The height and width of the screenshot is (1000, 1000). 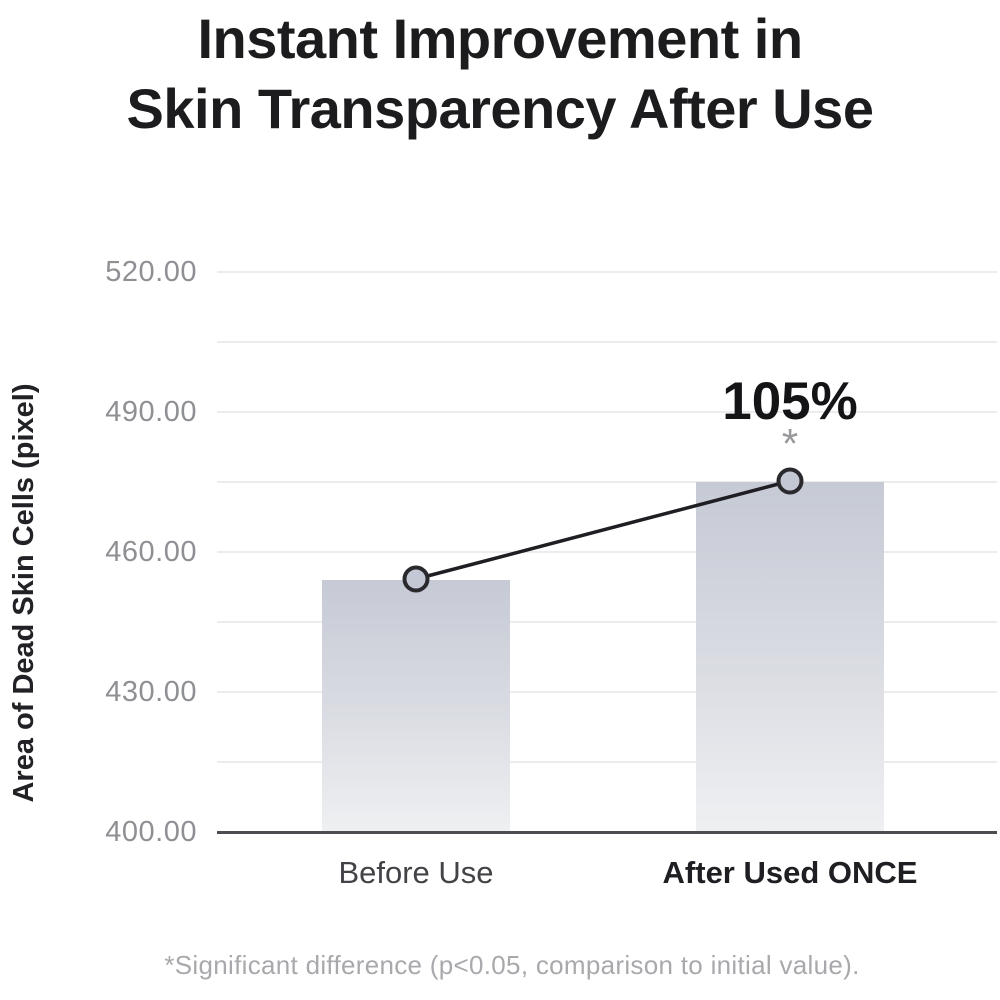 What do you see at coordinates (151, 692) in the screenshot?
I see `y-tick-label: 430.00` at bounding box center [151, 692].